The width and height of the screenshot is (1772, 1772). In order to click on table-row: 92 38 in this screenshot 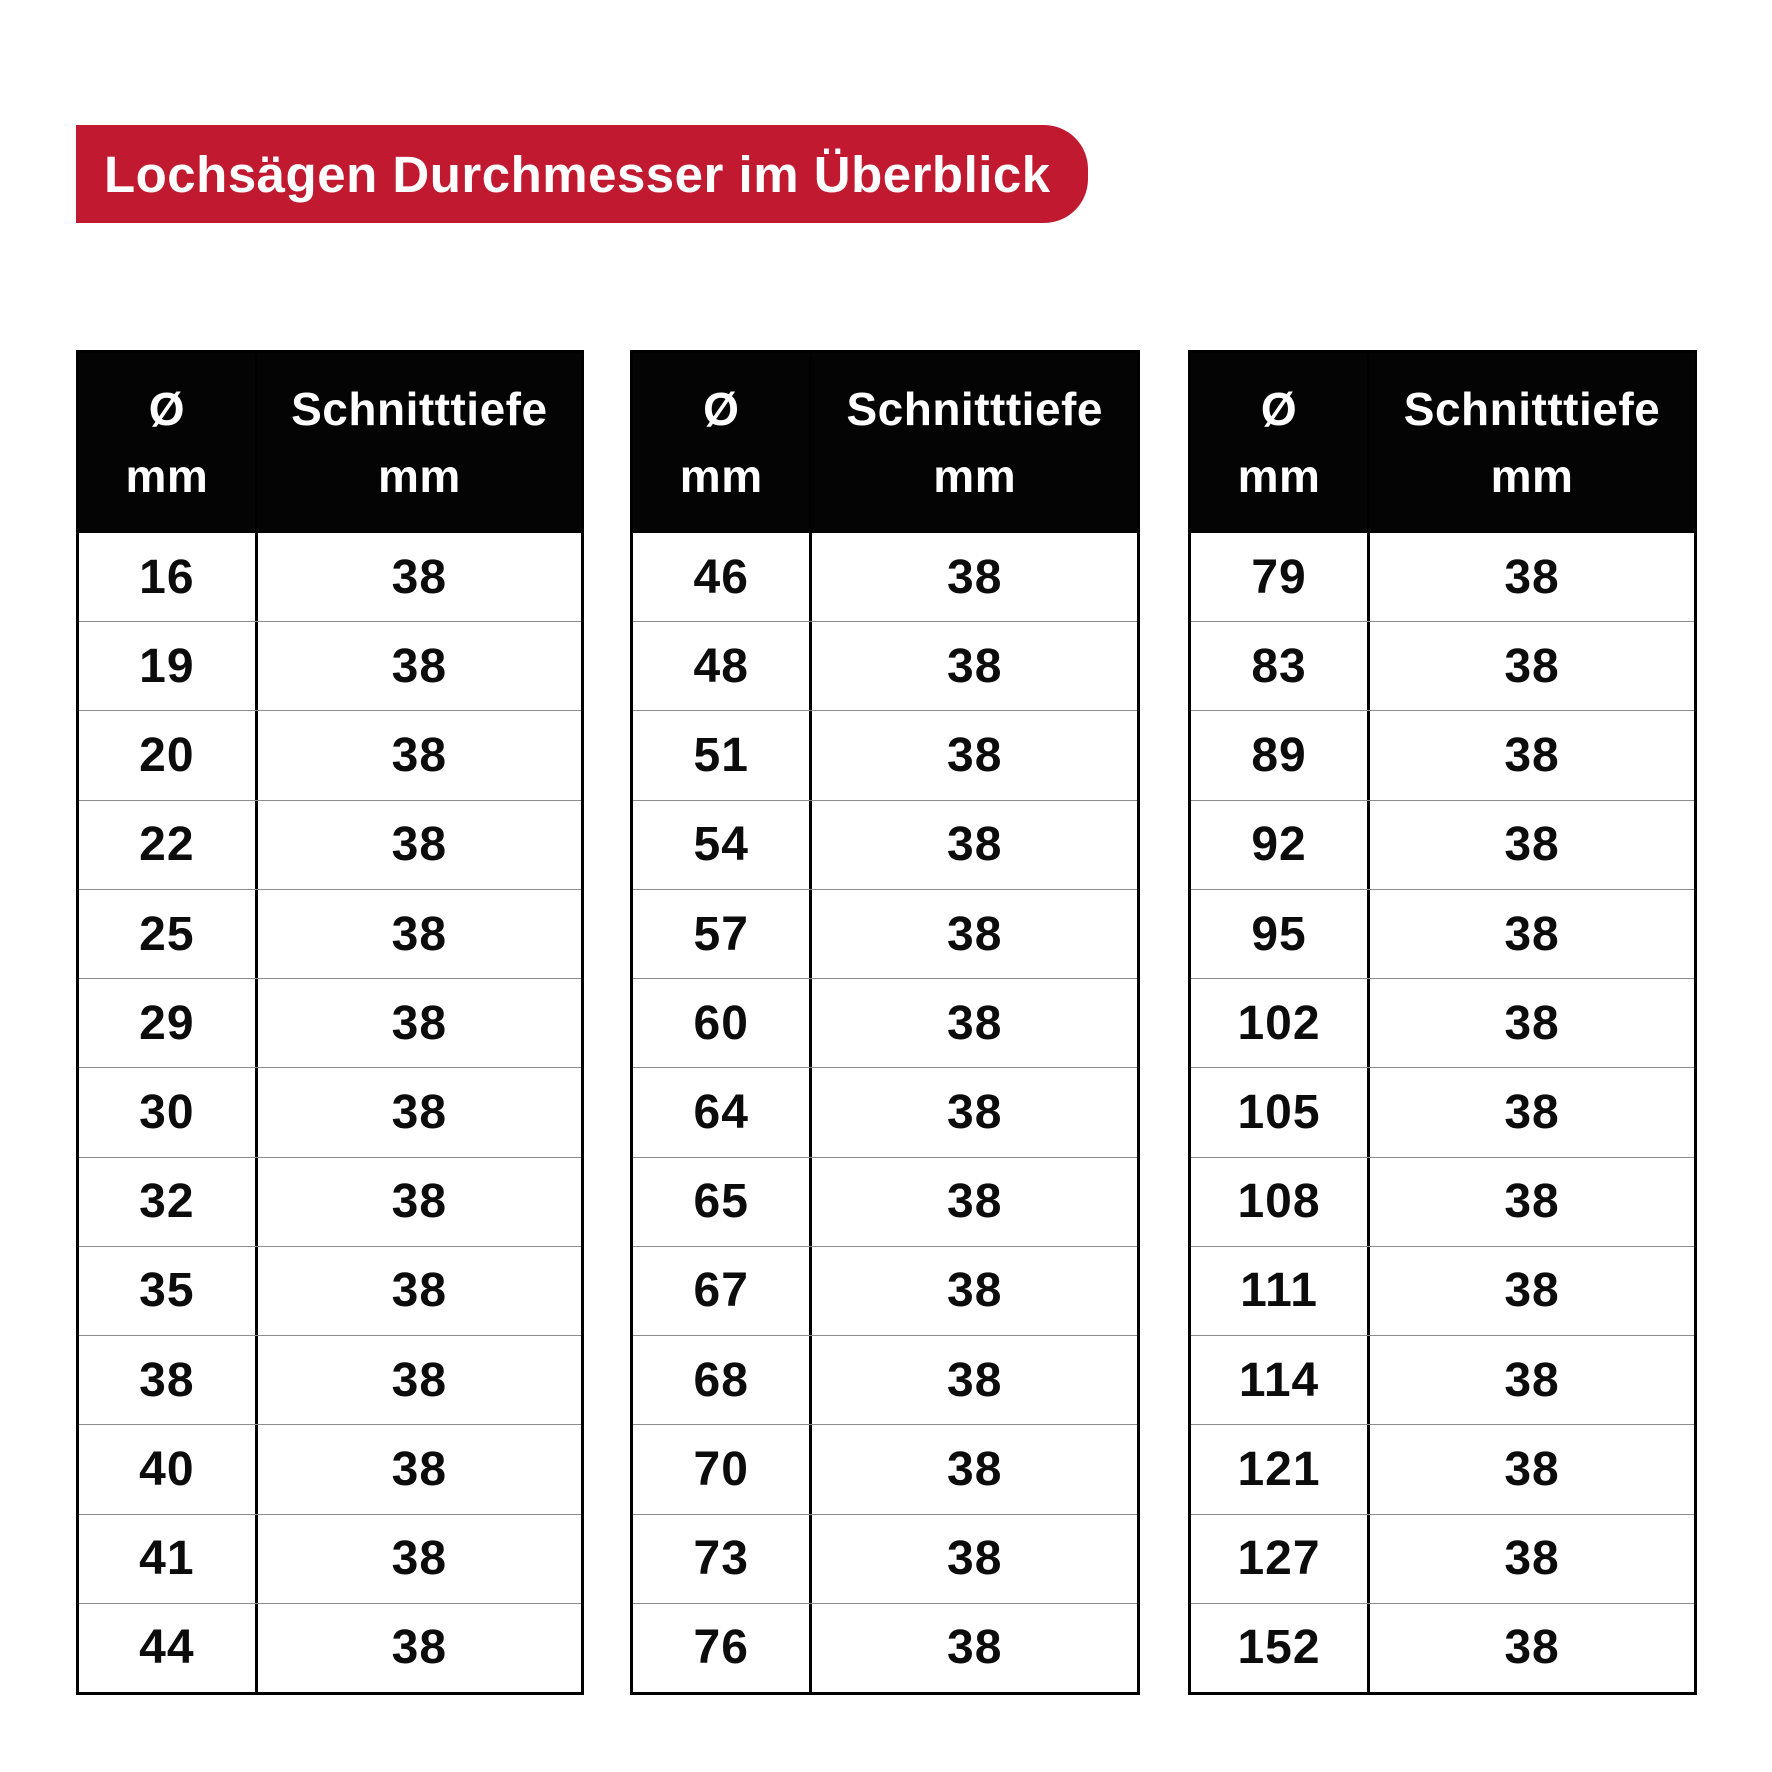, I will do `click(1442, 844)`.